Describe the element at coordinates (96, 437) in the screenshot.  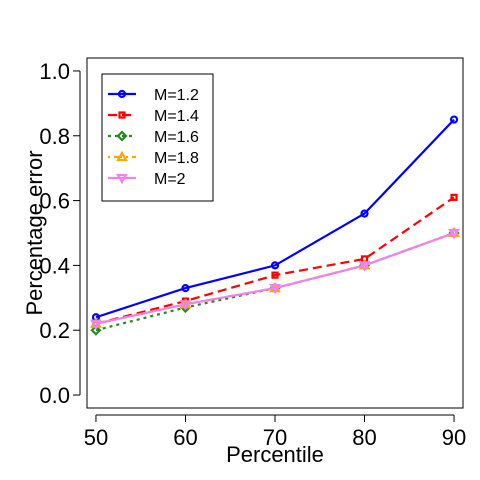
I see `x-tick-label: 50` at that location.